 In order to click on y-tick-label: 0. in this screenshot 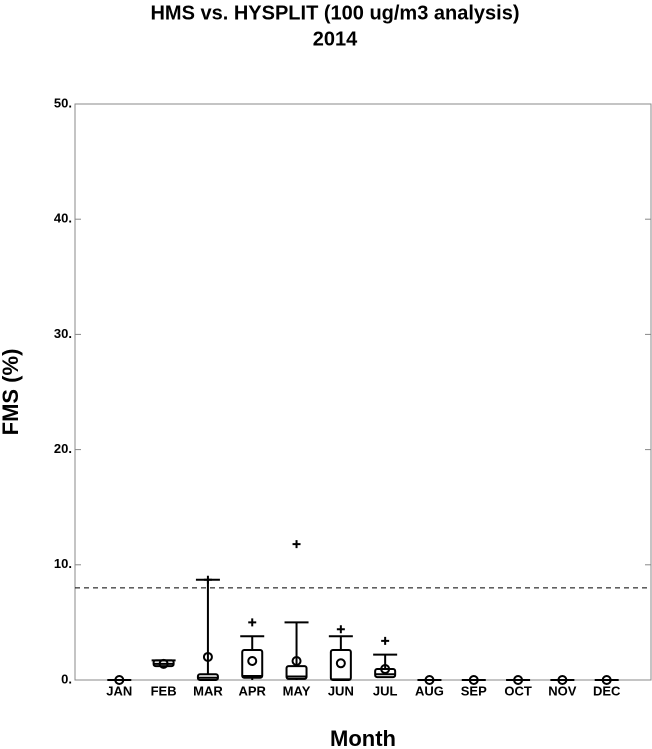, I will do `click(66, 678)`.